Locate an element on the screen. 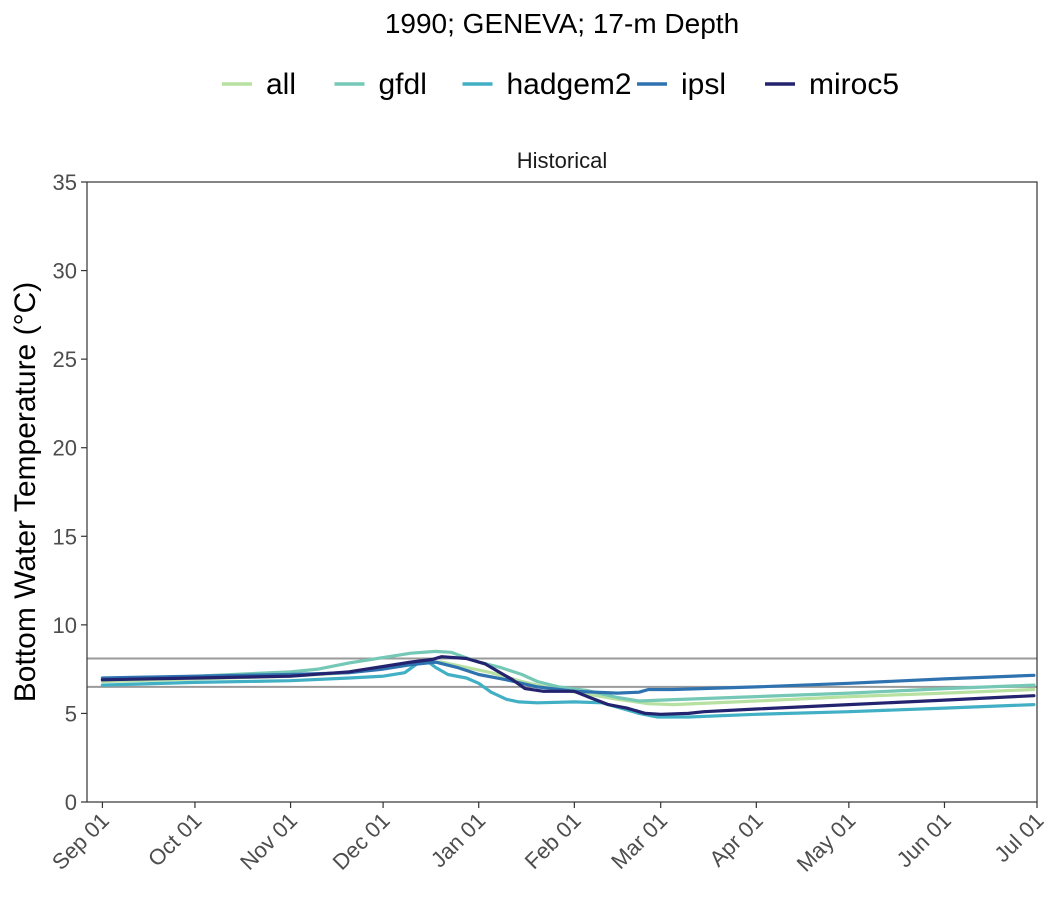  legend: all gfdl hadgem2 ipsl miroc5 is located at coordinates (560, 84).